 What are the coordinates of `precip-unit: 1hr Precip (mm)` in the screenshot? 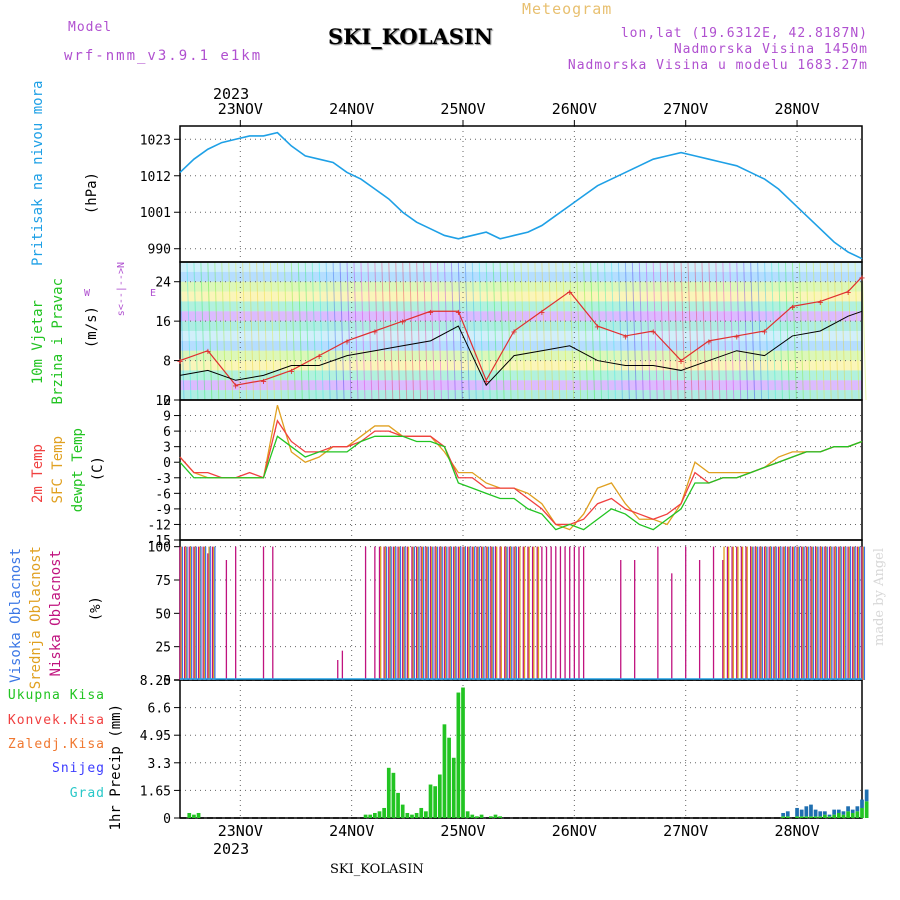 It's located at (116, 767).